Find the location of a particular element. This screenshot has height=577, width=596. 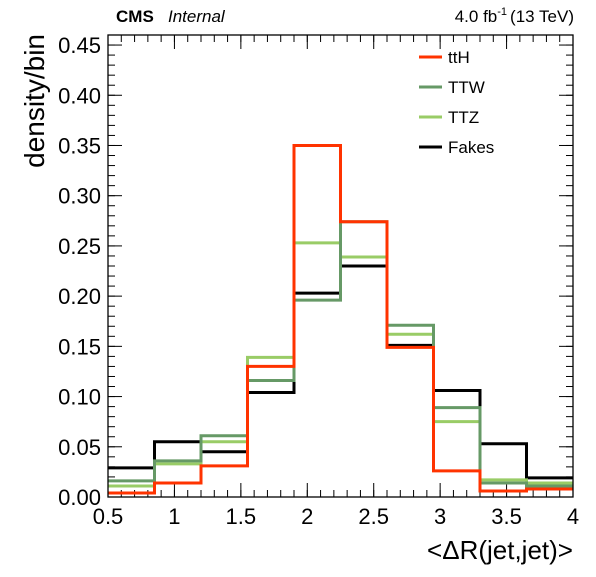

y-tick-label: 0.15 is located at coordinates (79, 346).